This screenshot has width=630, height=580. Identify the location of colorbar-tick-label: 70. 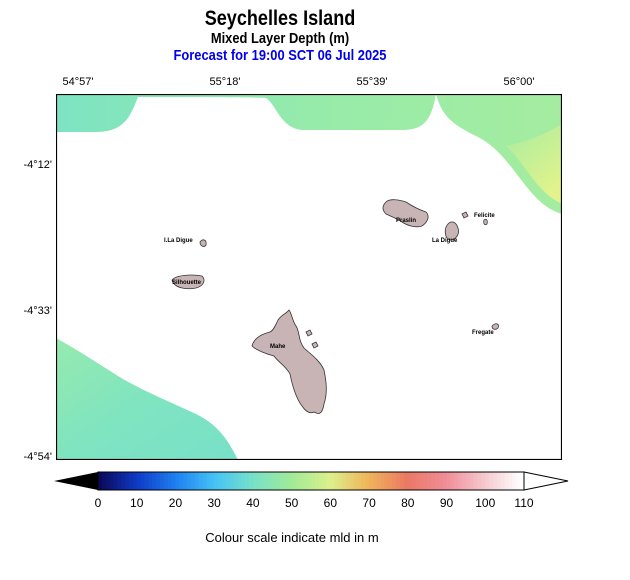
(369, 503).